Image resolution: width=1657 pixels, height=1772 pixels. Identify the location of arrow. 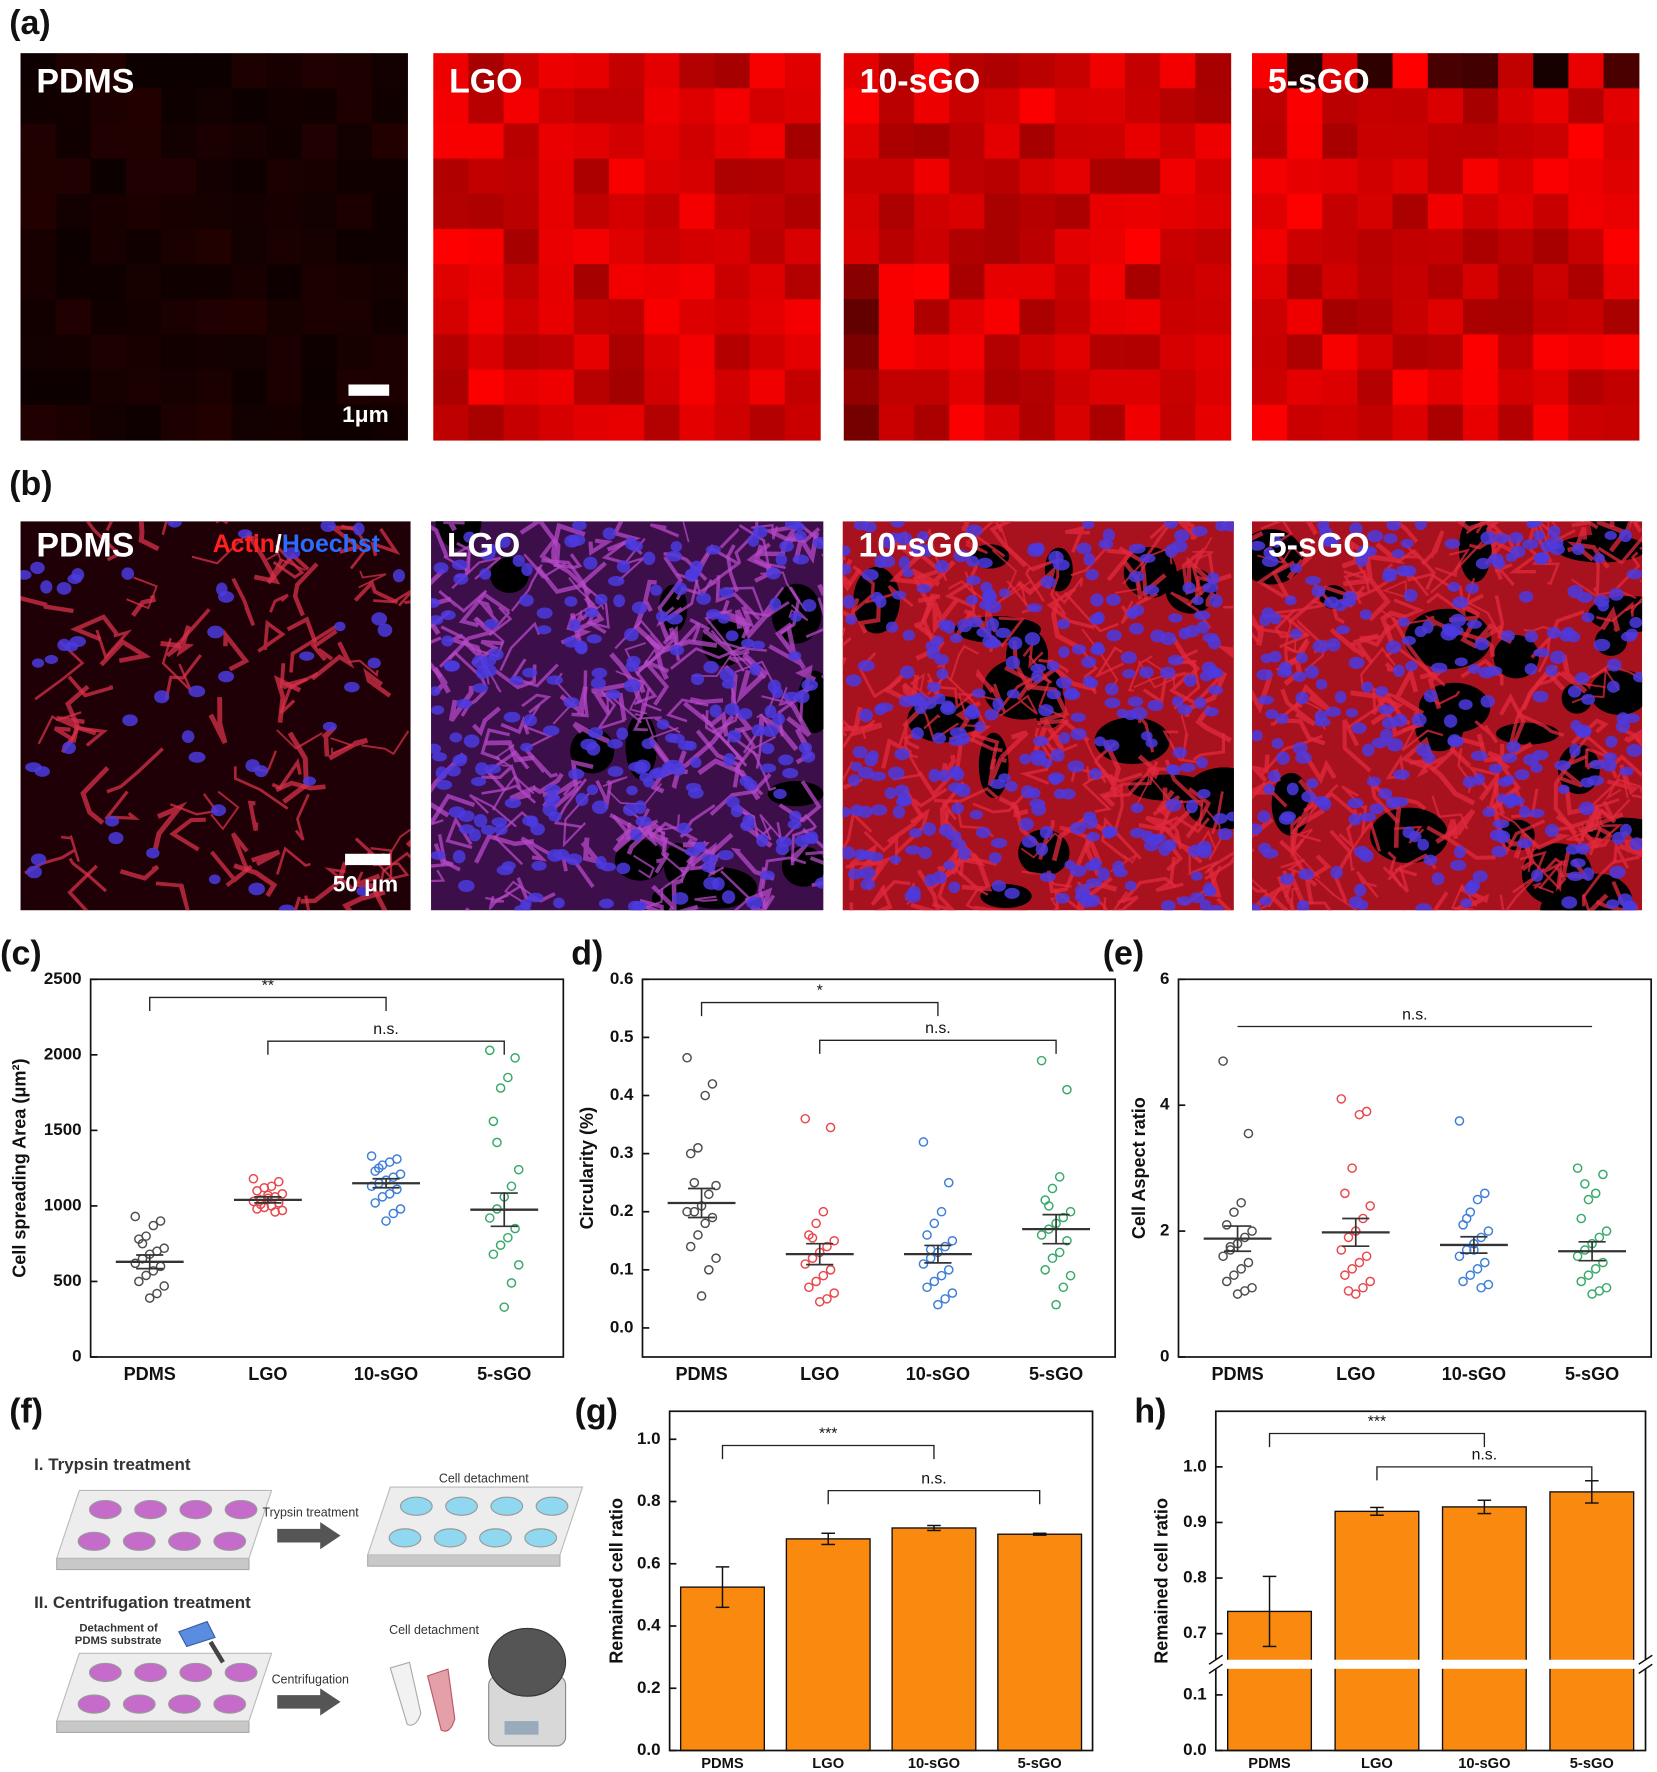
(309, 1702).